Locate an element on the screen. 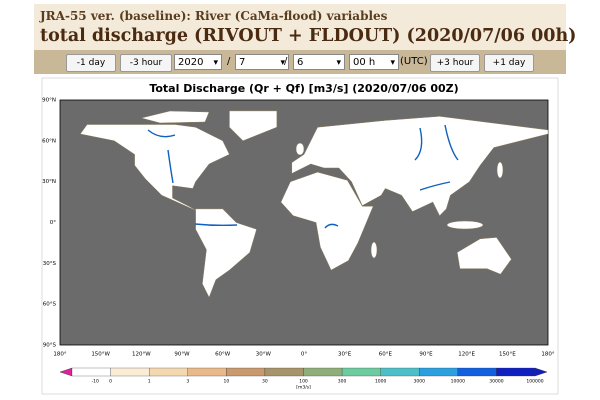  colorbar-label: 10000 is located at coordinates (458, 382).